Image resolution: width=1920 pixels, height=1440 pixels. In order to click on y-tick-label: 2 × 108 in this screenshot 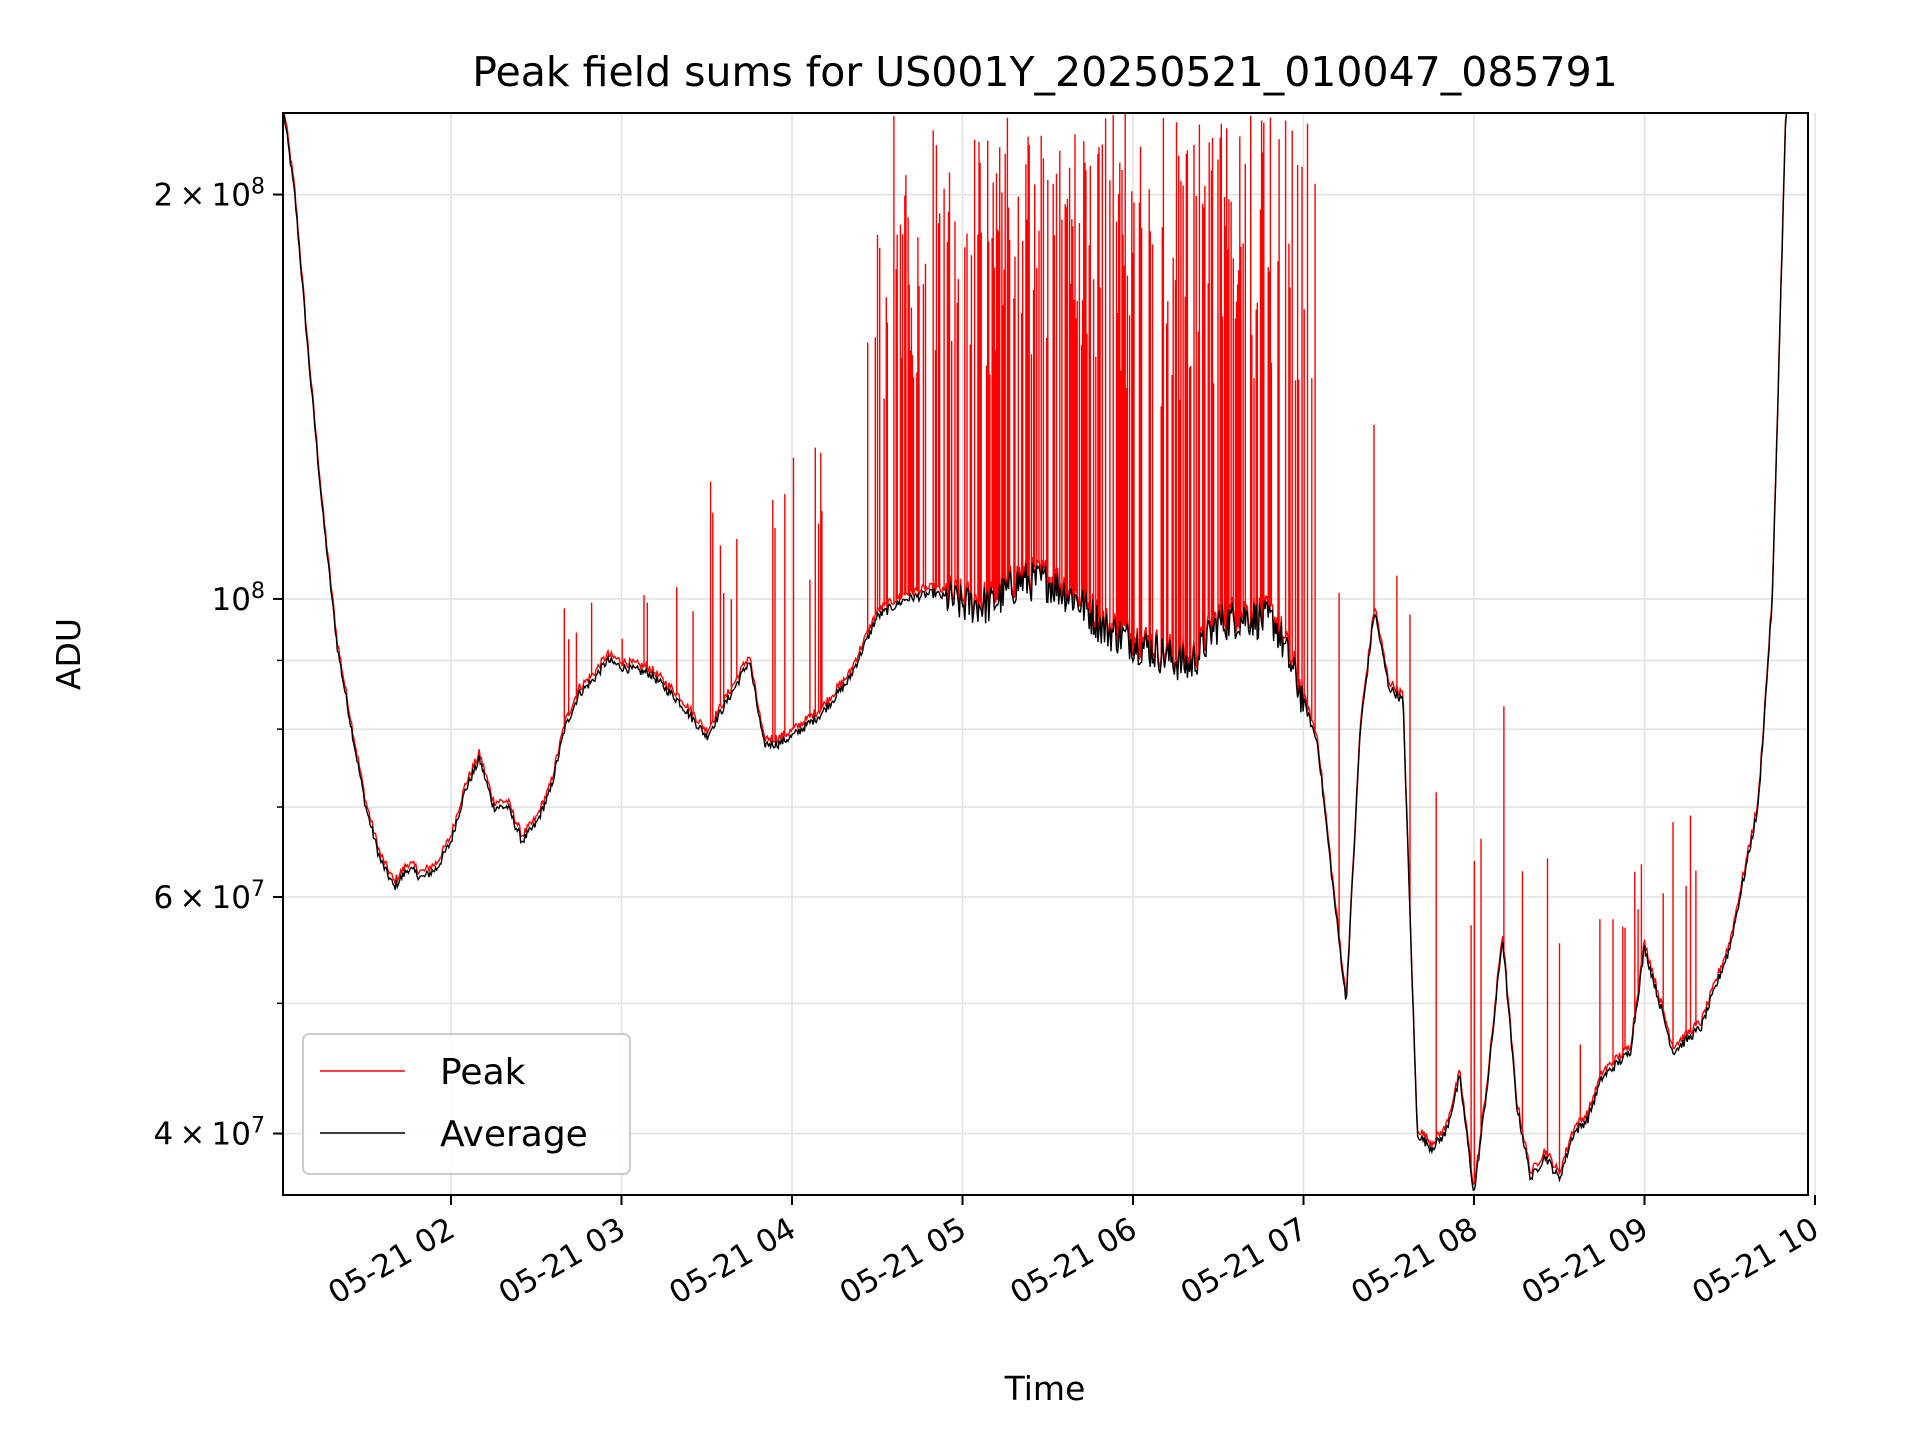, I will do `click(209, 194)`.